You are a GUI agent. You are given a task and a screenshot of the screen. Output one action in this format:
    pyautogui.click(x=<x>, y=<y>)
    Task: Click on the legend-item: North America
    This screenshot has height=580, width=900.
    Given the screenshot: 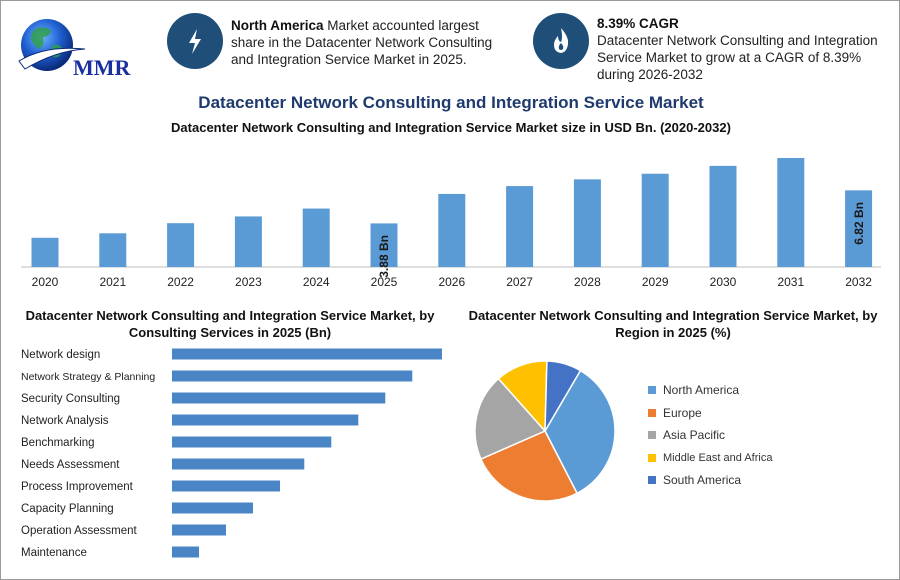 What is the action you would take?
    pyautogui.click(x=710, y=390)
    